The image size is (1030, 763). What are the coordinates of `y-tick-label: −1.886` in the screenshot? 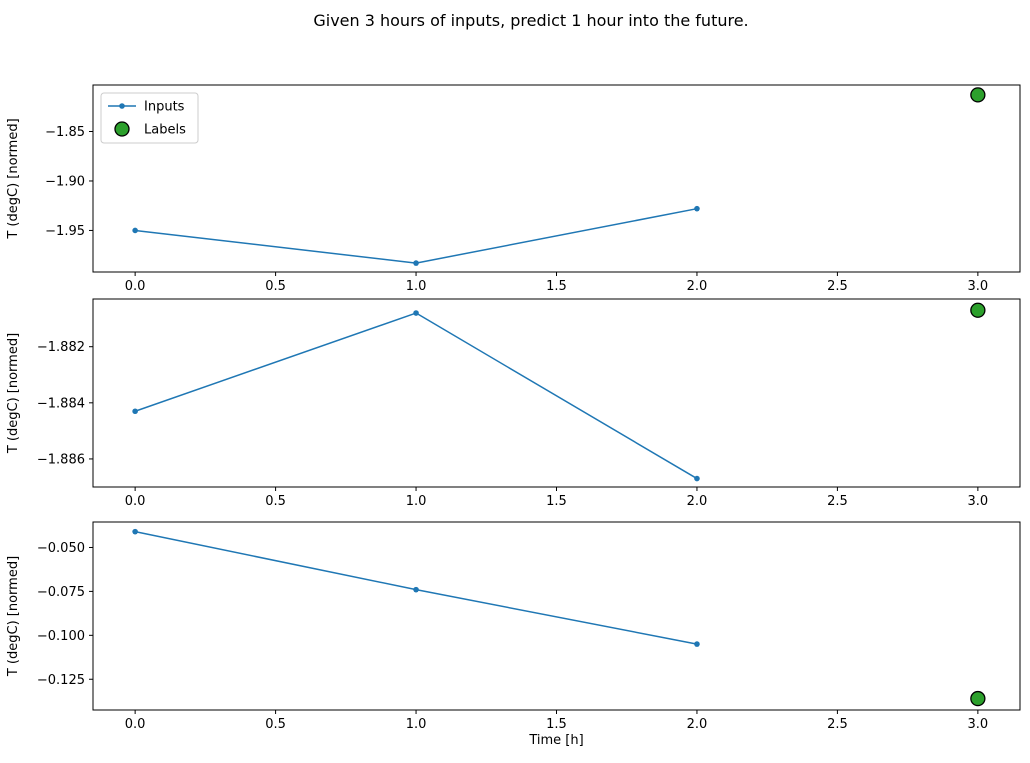 It's located at (61, 459).